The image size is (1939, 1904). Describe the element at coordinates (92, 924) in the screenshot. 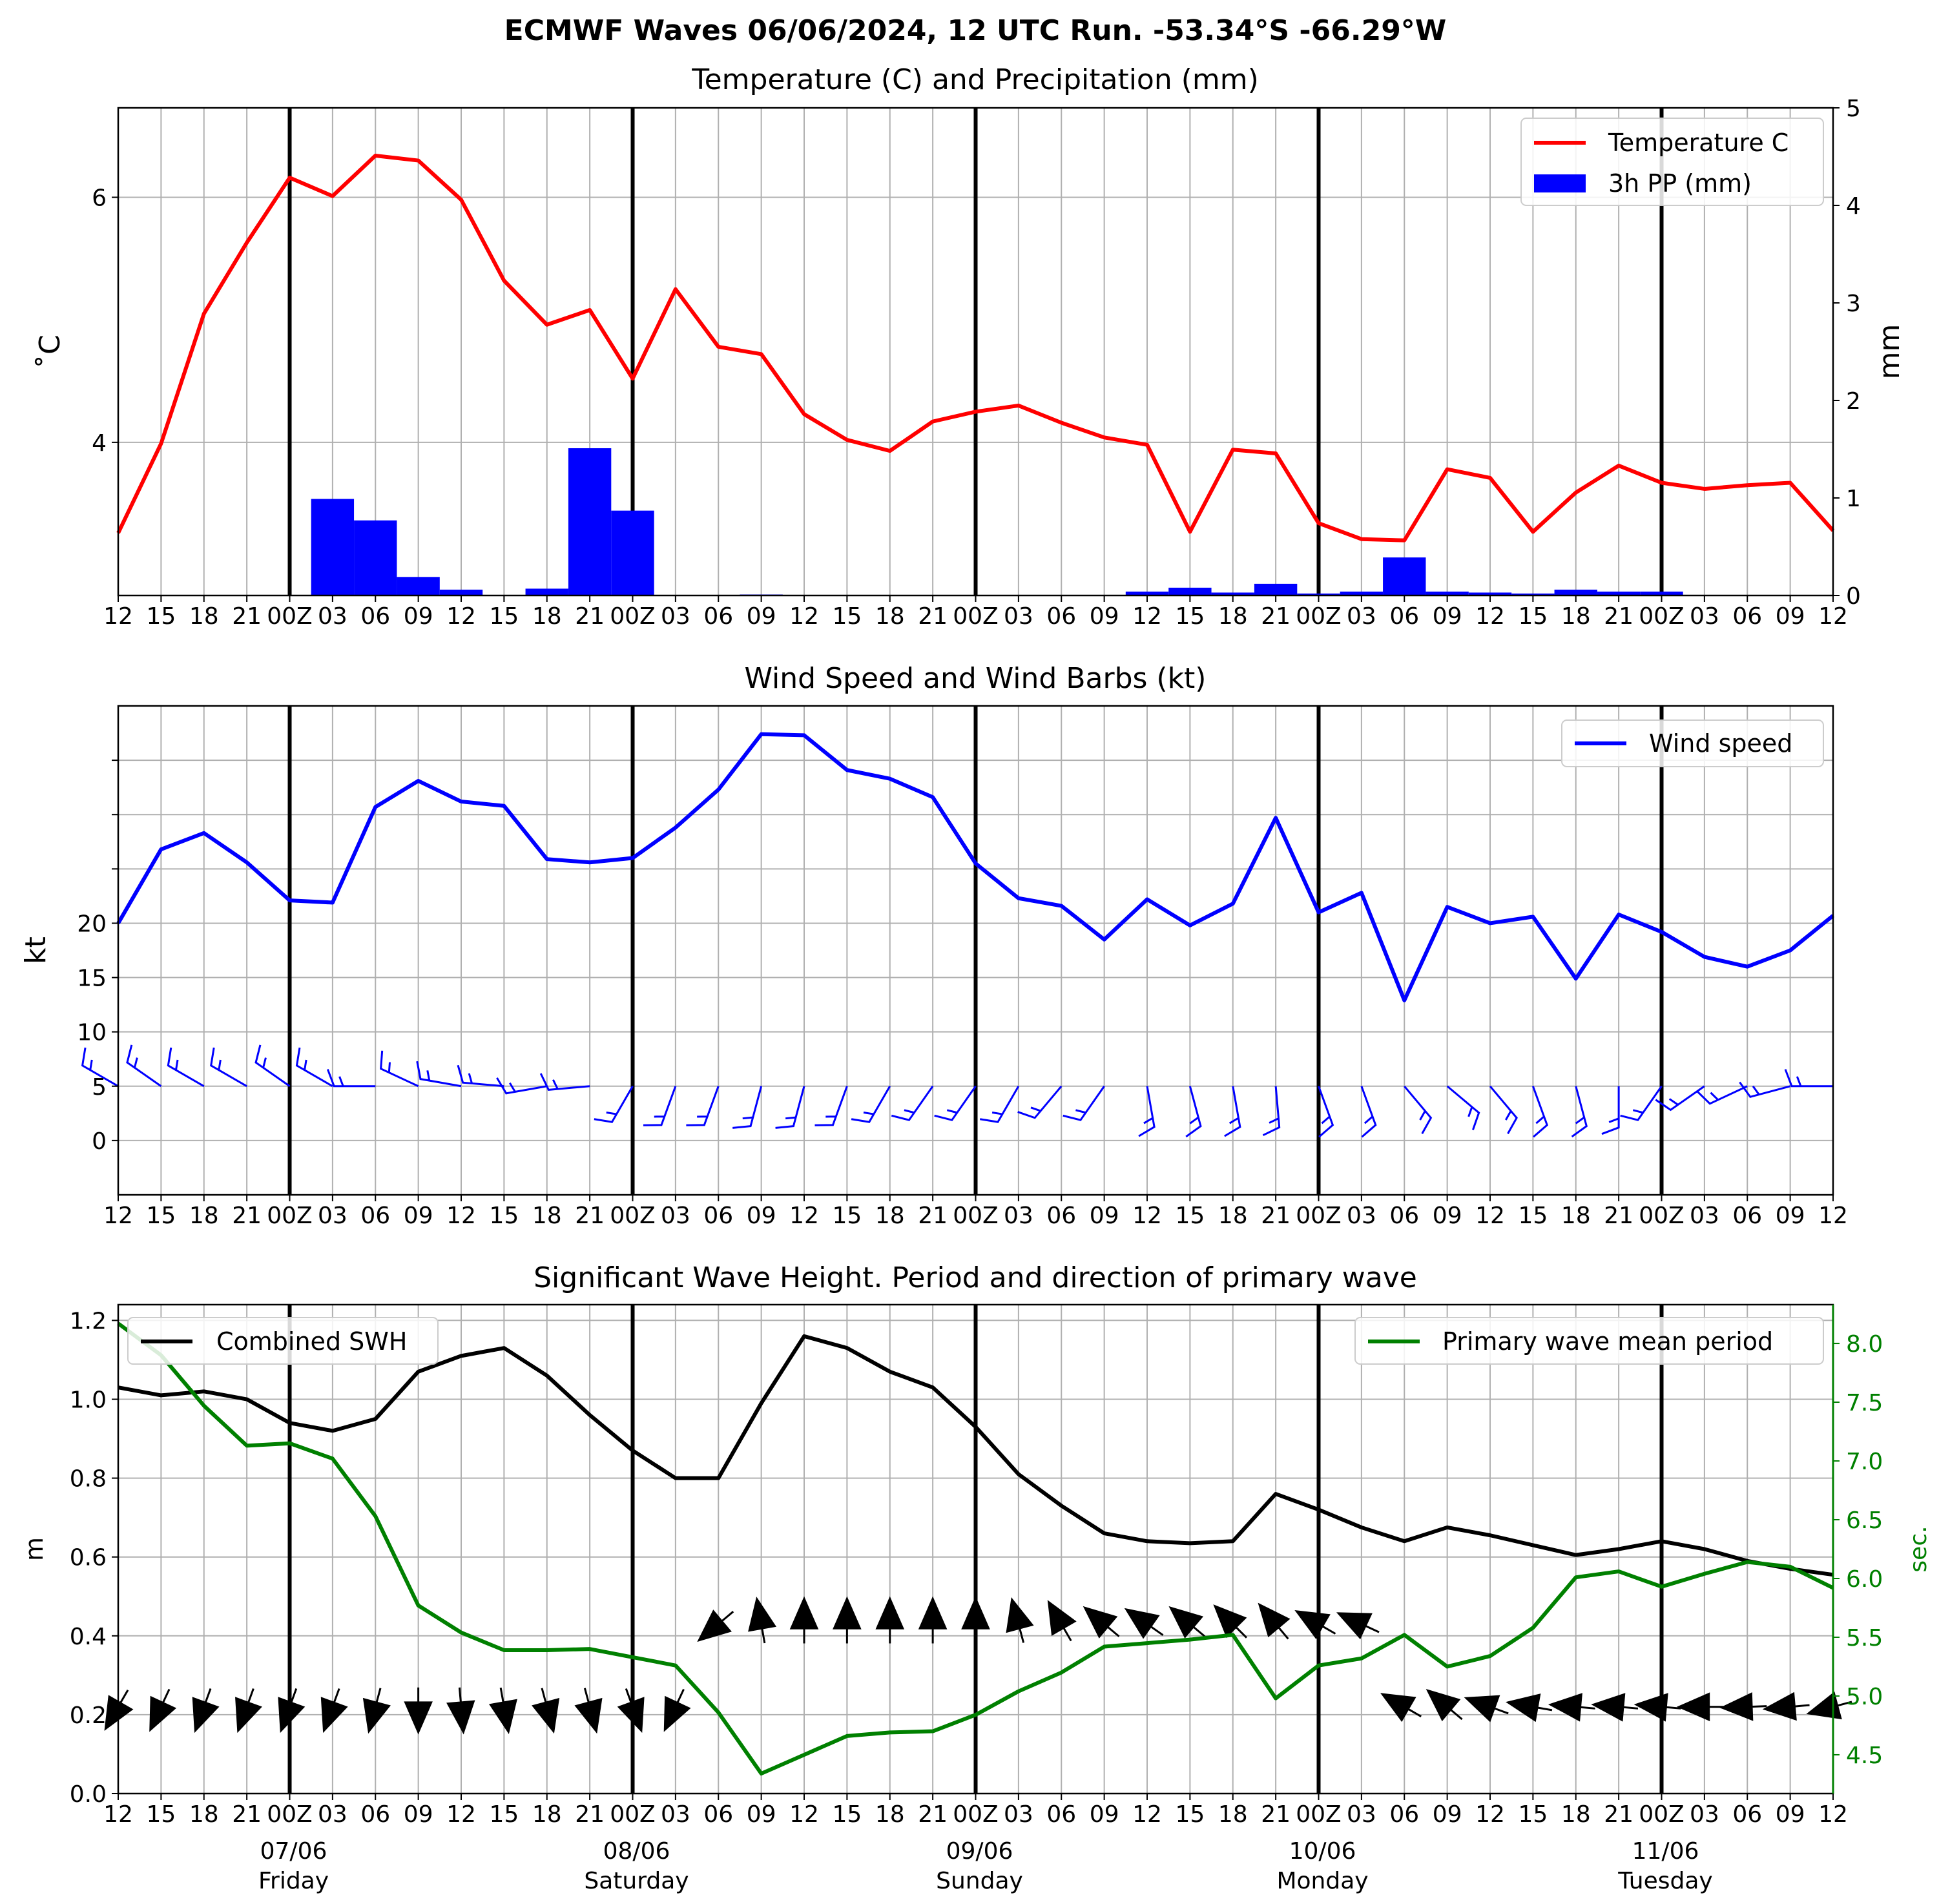

I see `p2-ytick-label: 20` at that location.